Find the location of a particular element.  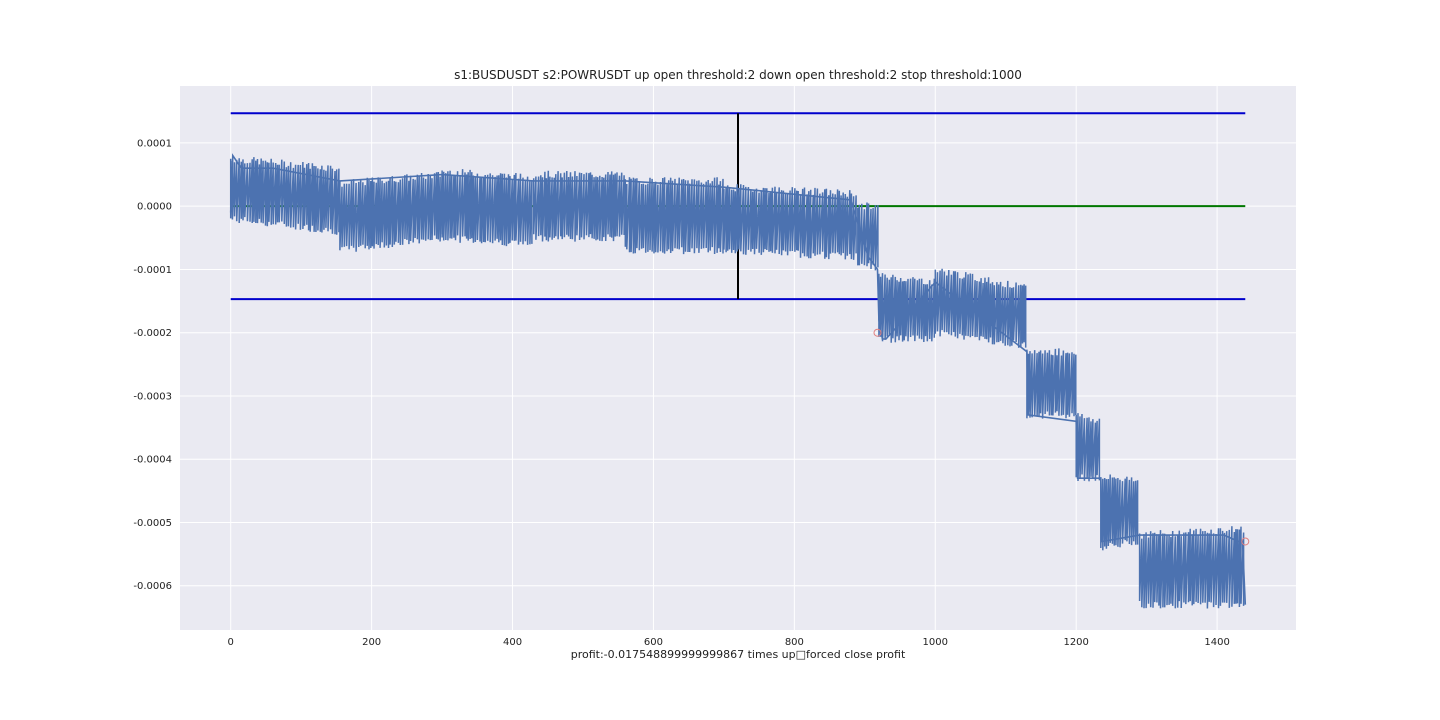

x-tick-label: 1200 is located at coordinates (1075, 642).